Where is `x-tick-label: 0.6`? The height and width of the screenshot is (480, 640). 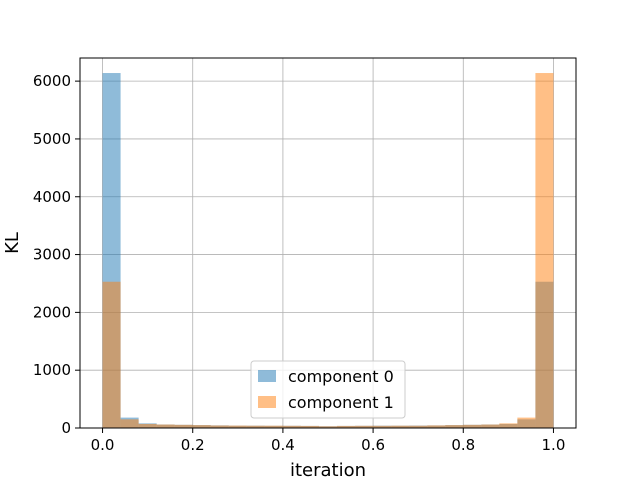
x-tick-label: 0.6 is located at coordinates (373, 445).